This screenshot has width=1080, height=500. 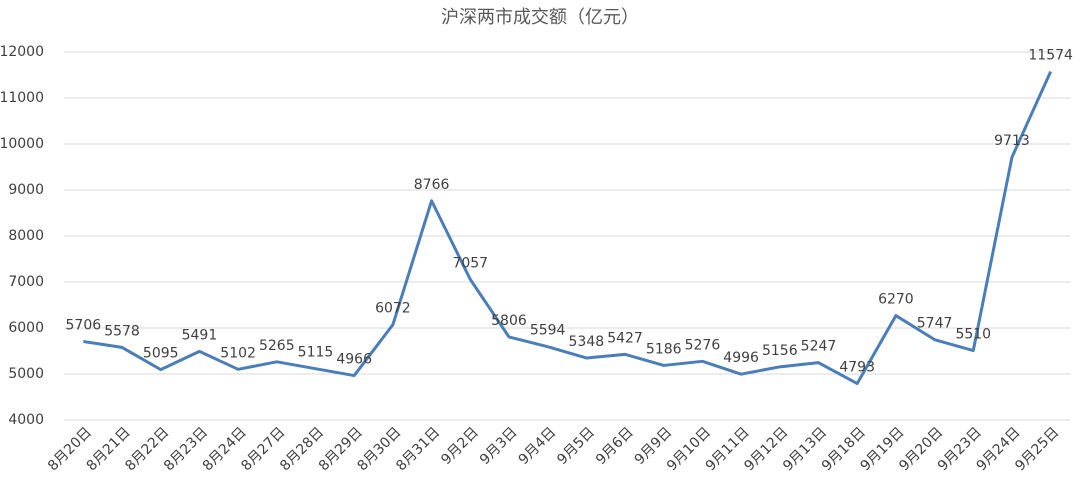 I want to click on y-tick-label: 6000, so click(x=26, y=328).